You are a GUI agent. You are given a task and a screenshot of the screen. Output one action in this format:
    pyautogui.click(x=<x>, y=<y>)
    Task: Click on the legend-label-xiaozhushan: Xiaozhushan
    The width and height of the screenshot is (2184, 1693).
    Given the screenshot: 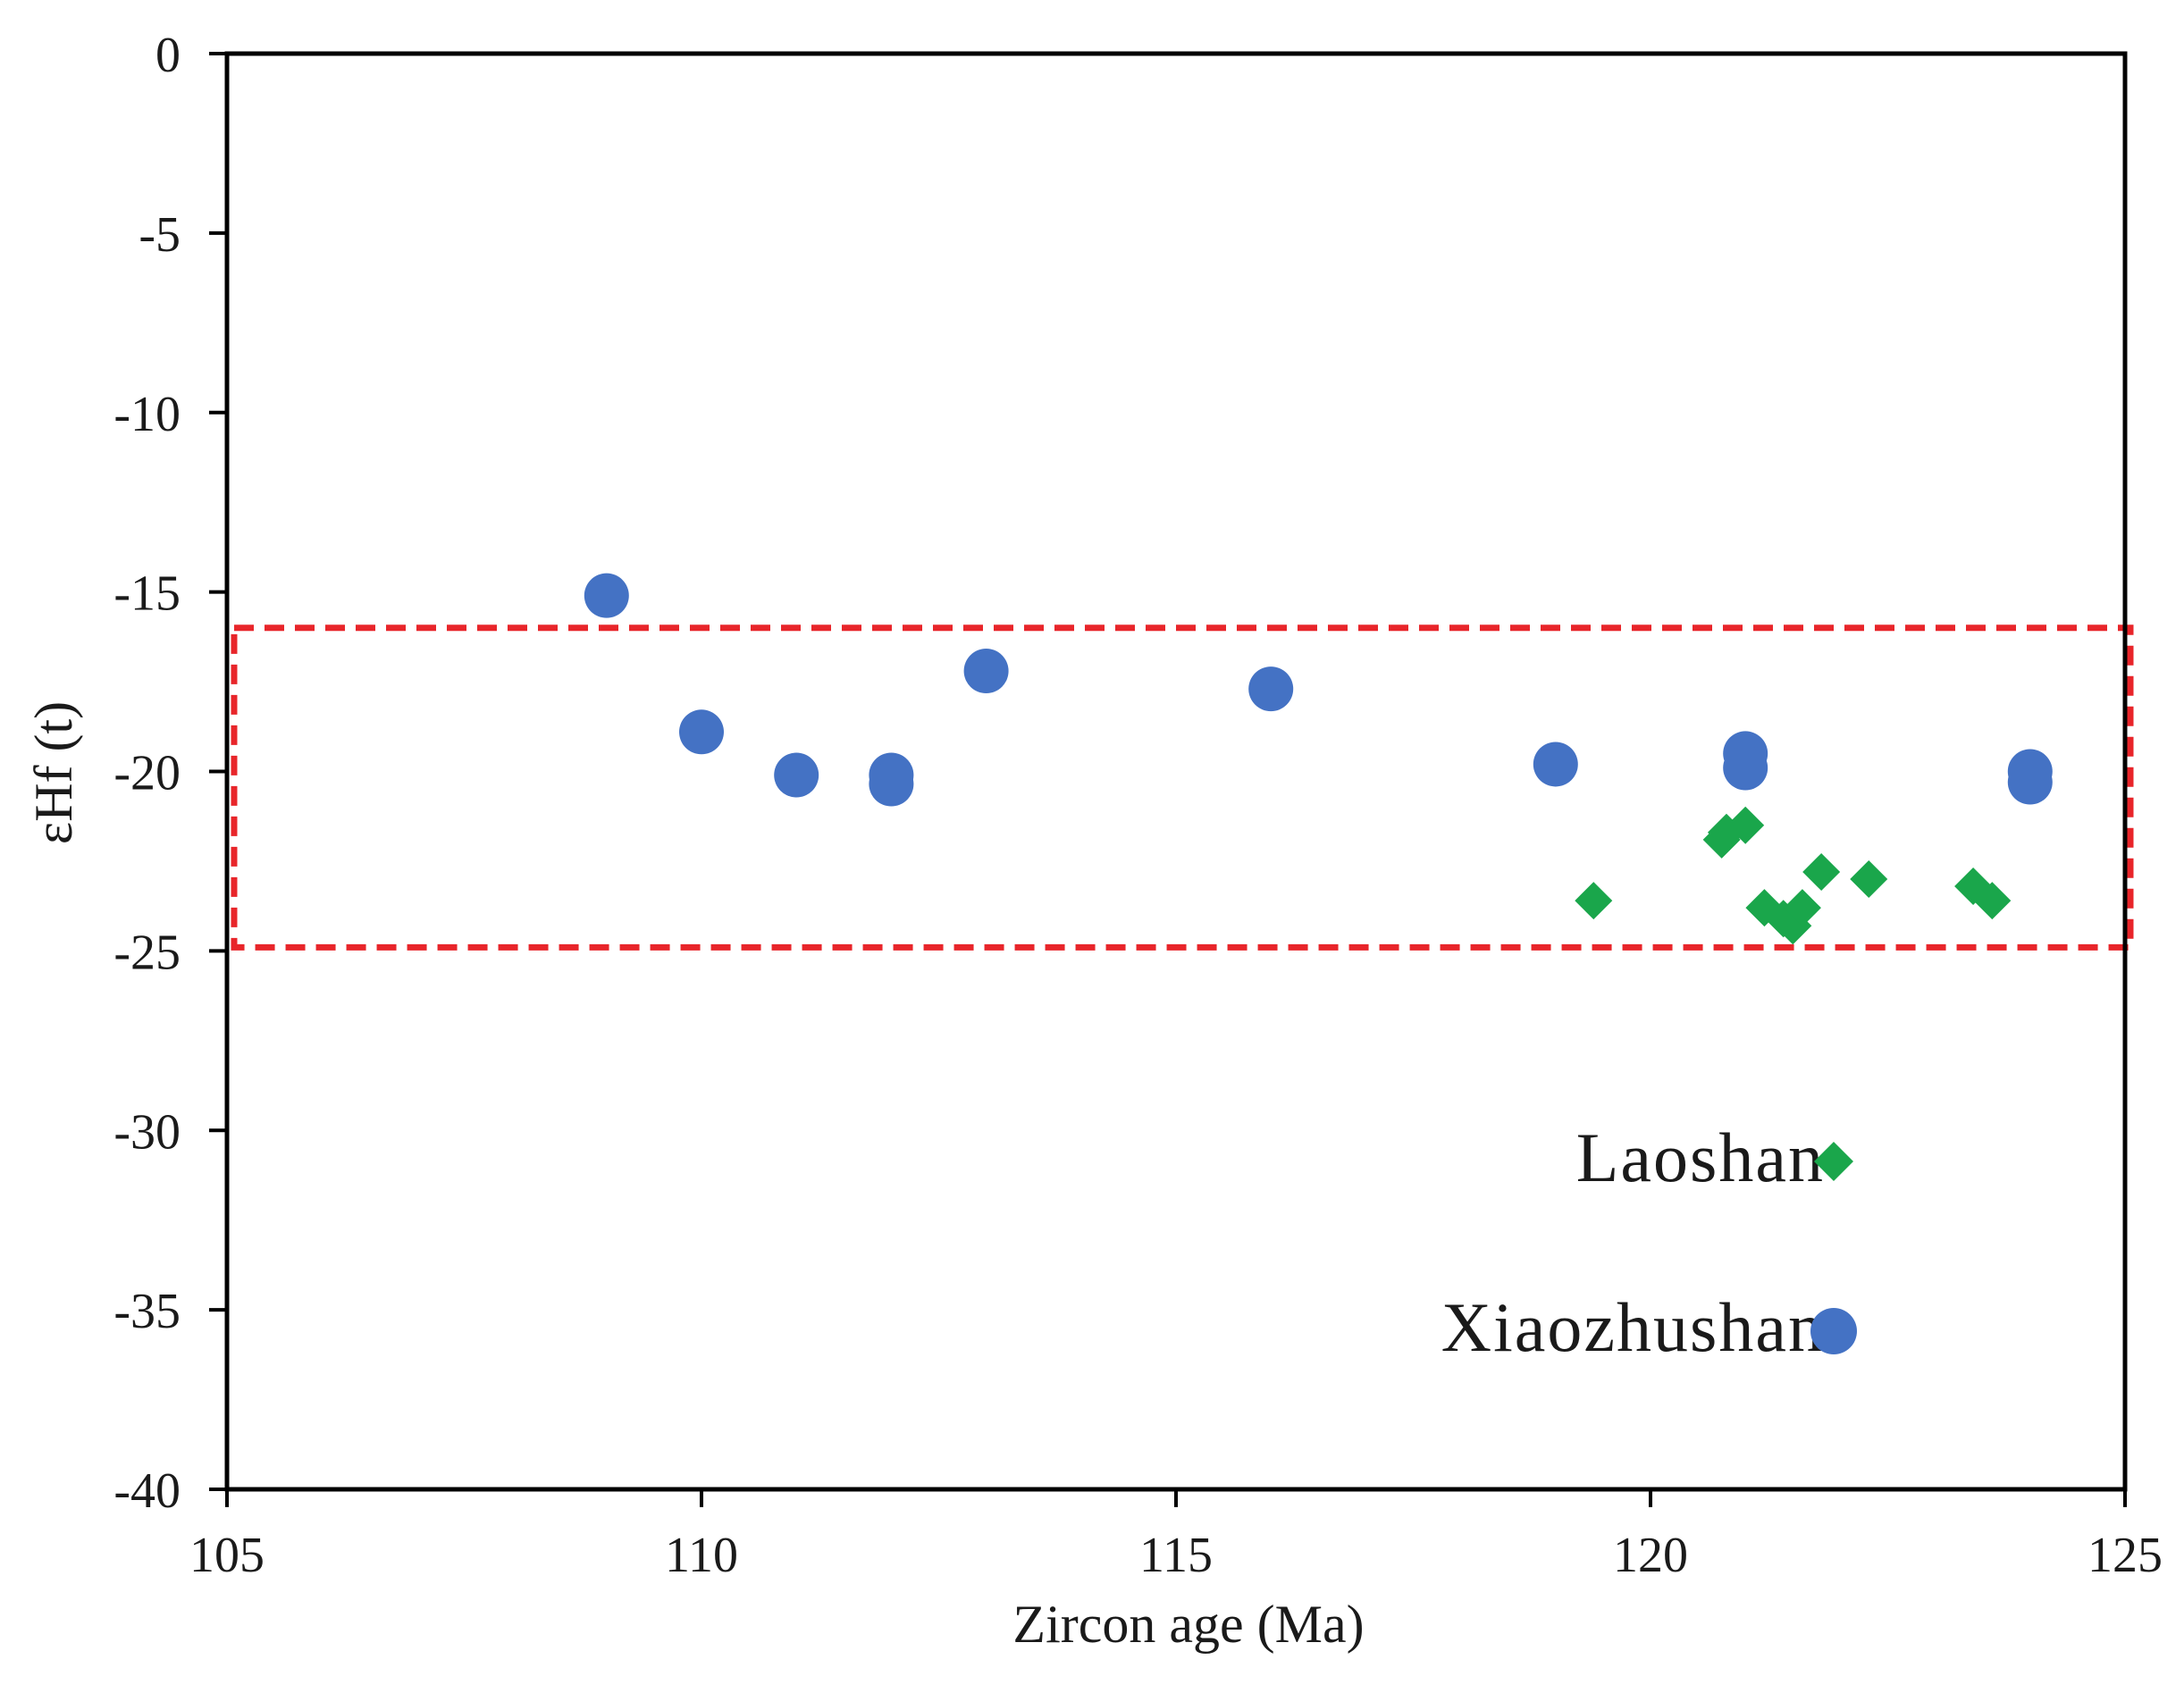 What is the action you would take?
    pyautogui.click(x=1633, y=1327)
    